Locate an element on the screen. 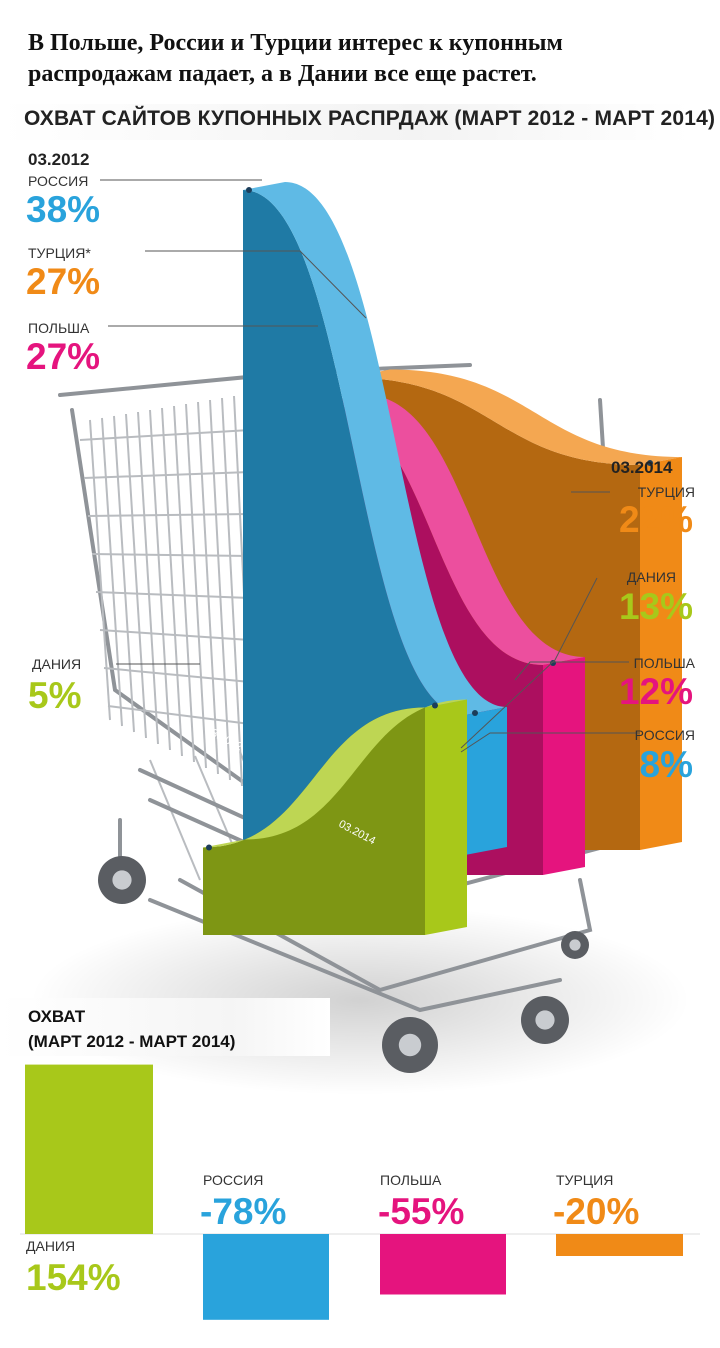 The image size is (720, 1348). summary-value-denmark: 154% is located at coordinates (73, 1277).